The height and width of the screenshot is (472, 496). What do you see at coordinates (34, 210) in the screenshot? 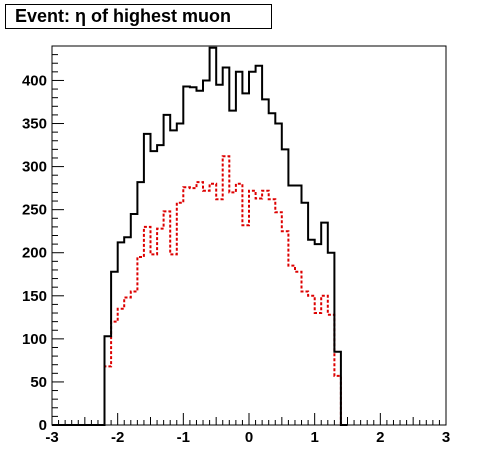
I see `y-tick-label: 250` at bounding box center [34, 210].